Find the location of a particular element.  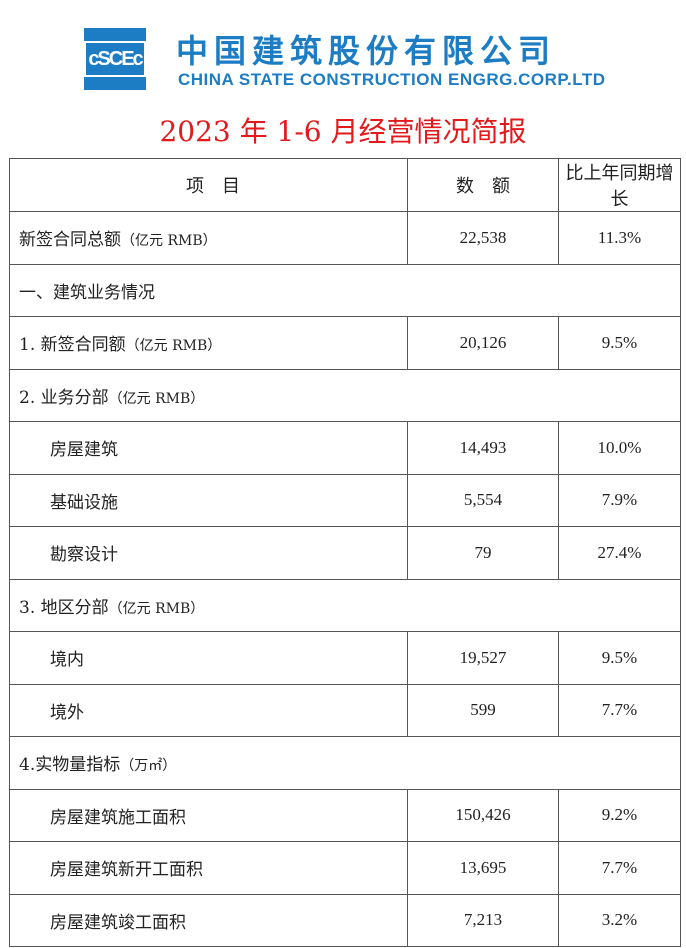

item-cell: 基础设施 is located at coordinates (208, 500).